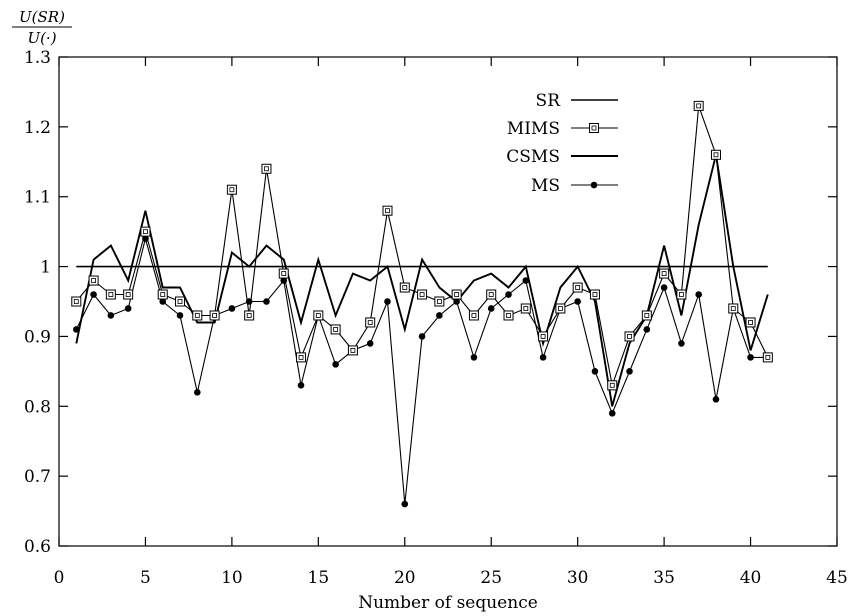  What do you see at coordinates (533, 157) in the screenshot?
I see `legend-label-csms: CSMS` at bounding box center [533, 157].